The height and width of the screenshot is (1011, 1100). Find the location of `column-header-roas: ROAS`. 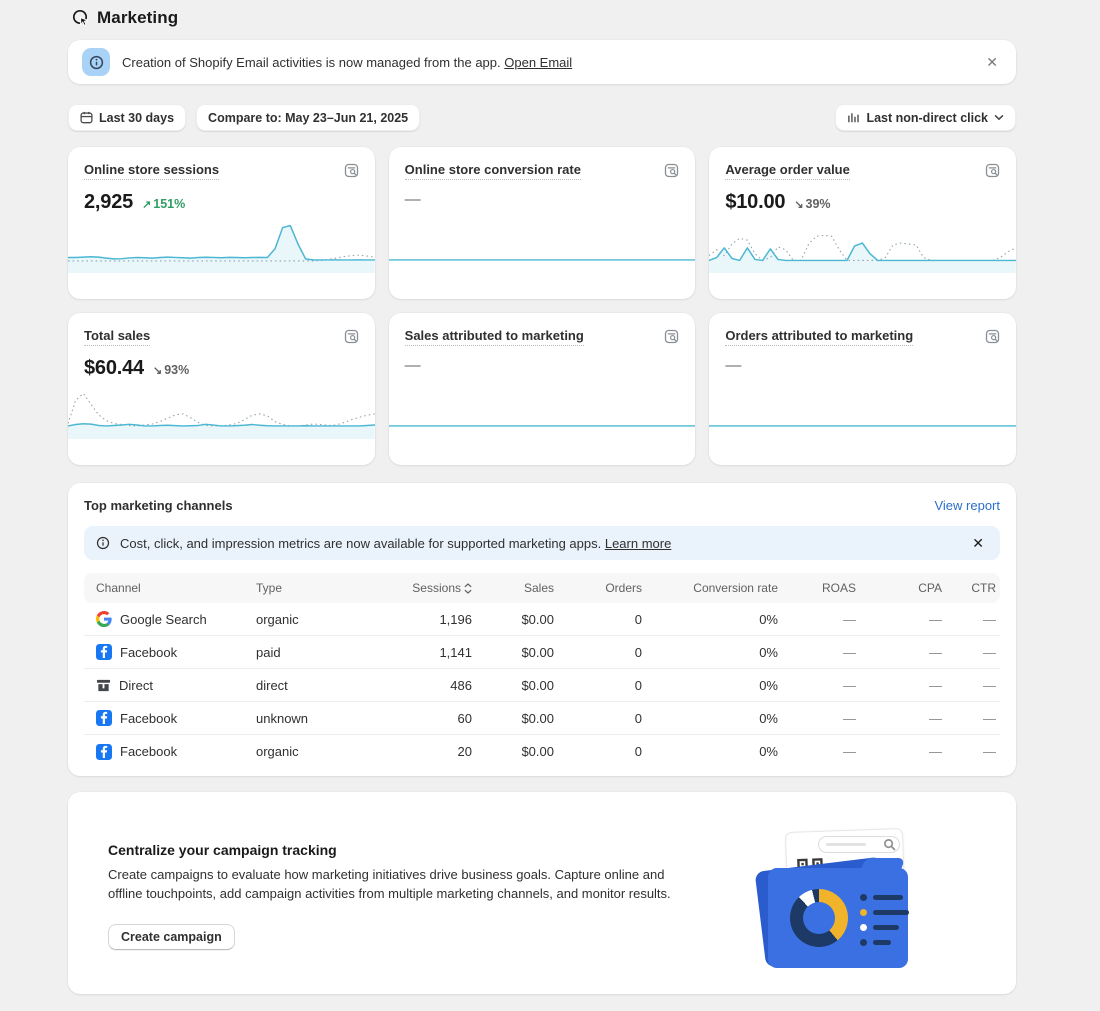

column-header-roas: ROAS is located at coordinates (838, 588).